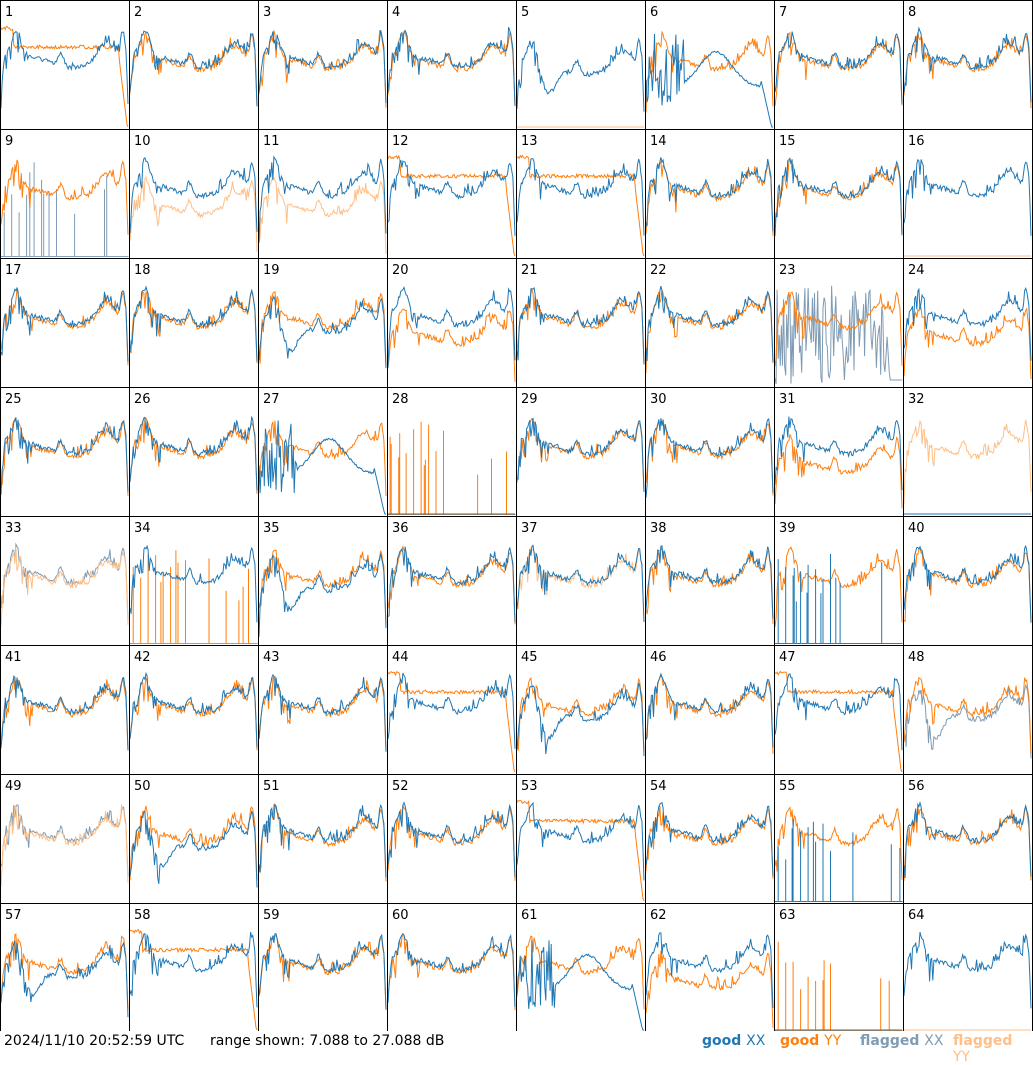 This screenshot has width=1033, height=1065. What do you see at coordinates (658, 399) in the screenshot?
I see `panel-label-30: 30` at bounding box center [658, 399].